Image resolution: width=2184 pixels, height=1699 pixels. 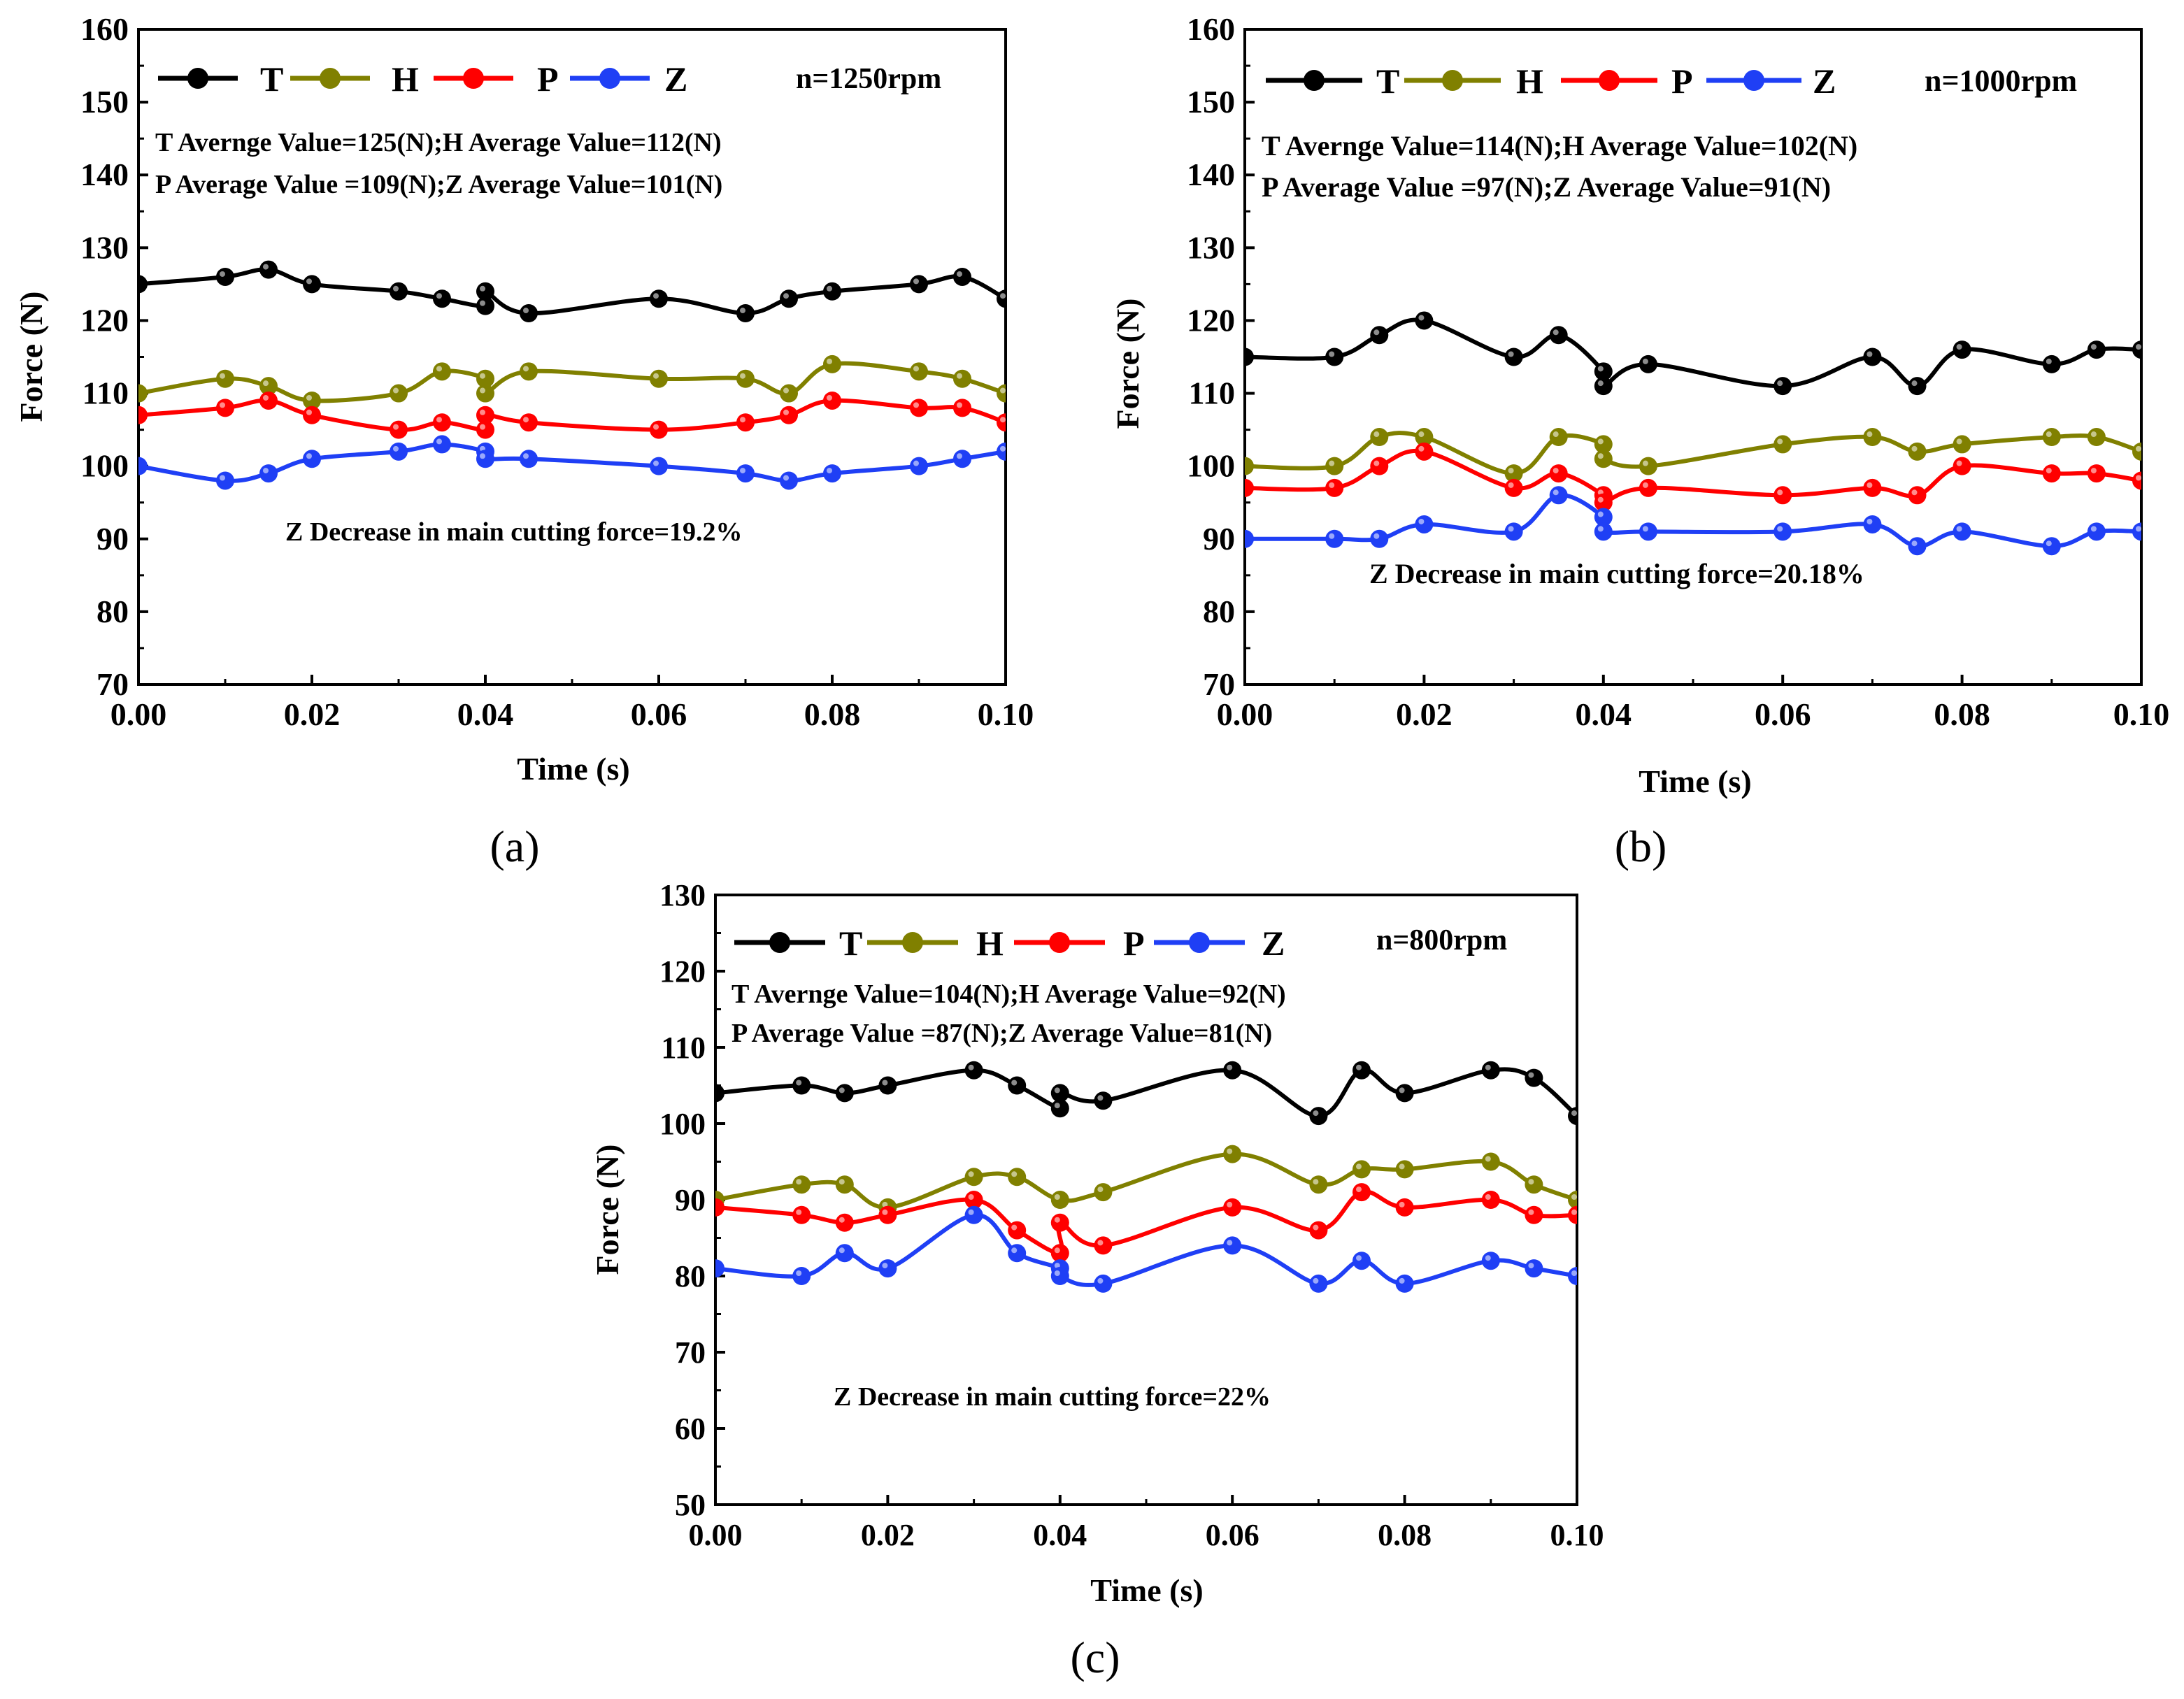 What do you see at coordinates (1219, 943) in the screenshot?
I see `legend-entry-z: Z` at bounding box center [1219, 943].